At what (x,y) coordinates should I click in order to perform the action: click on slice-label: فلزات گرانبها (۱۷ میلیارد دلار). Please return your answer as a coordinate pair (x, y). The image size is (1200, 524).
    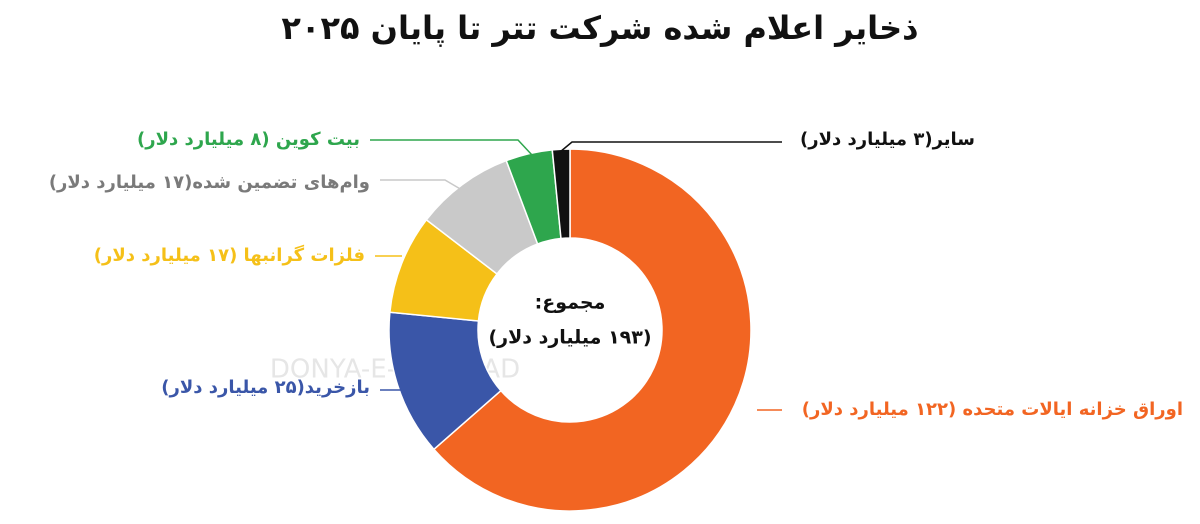
    Looking at the image, I should click on (229, 255).